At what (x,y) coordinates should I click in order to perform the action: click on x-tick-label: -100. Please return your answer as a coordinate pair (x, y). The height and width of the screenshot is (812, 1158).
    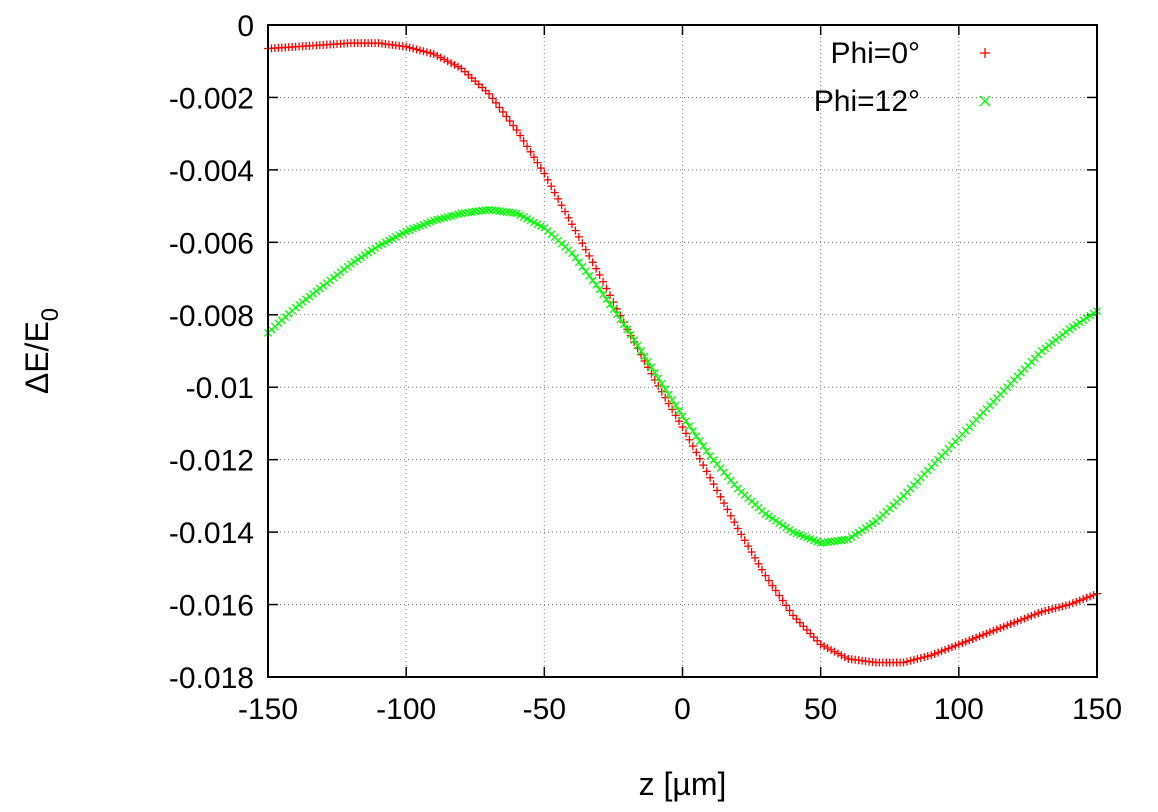
    Looking at the image, I should click on (406, 709).